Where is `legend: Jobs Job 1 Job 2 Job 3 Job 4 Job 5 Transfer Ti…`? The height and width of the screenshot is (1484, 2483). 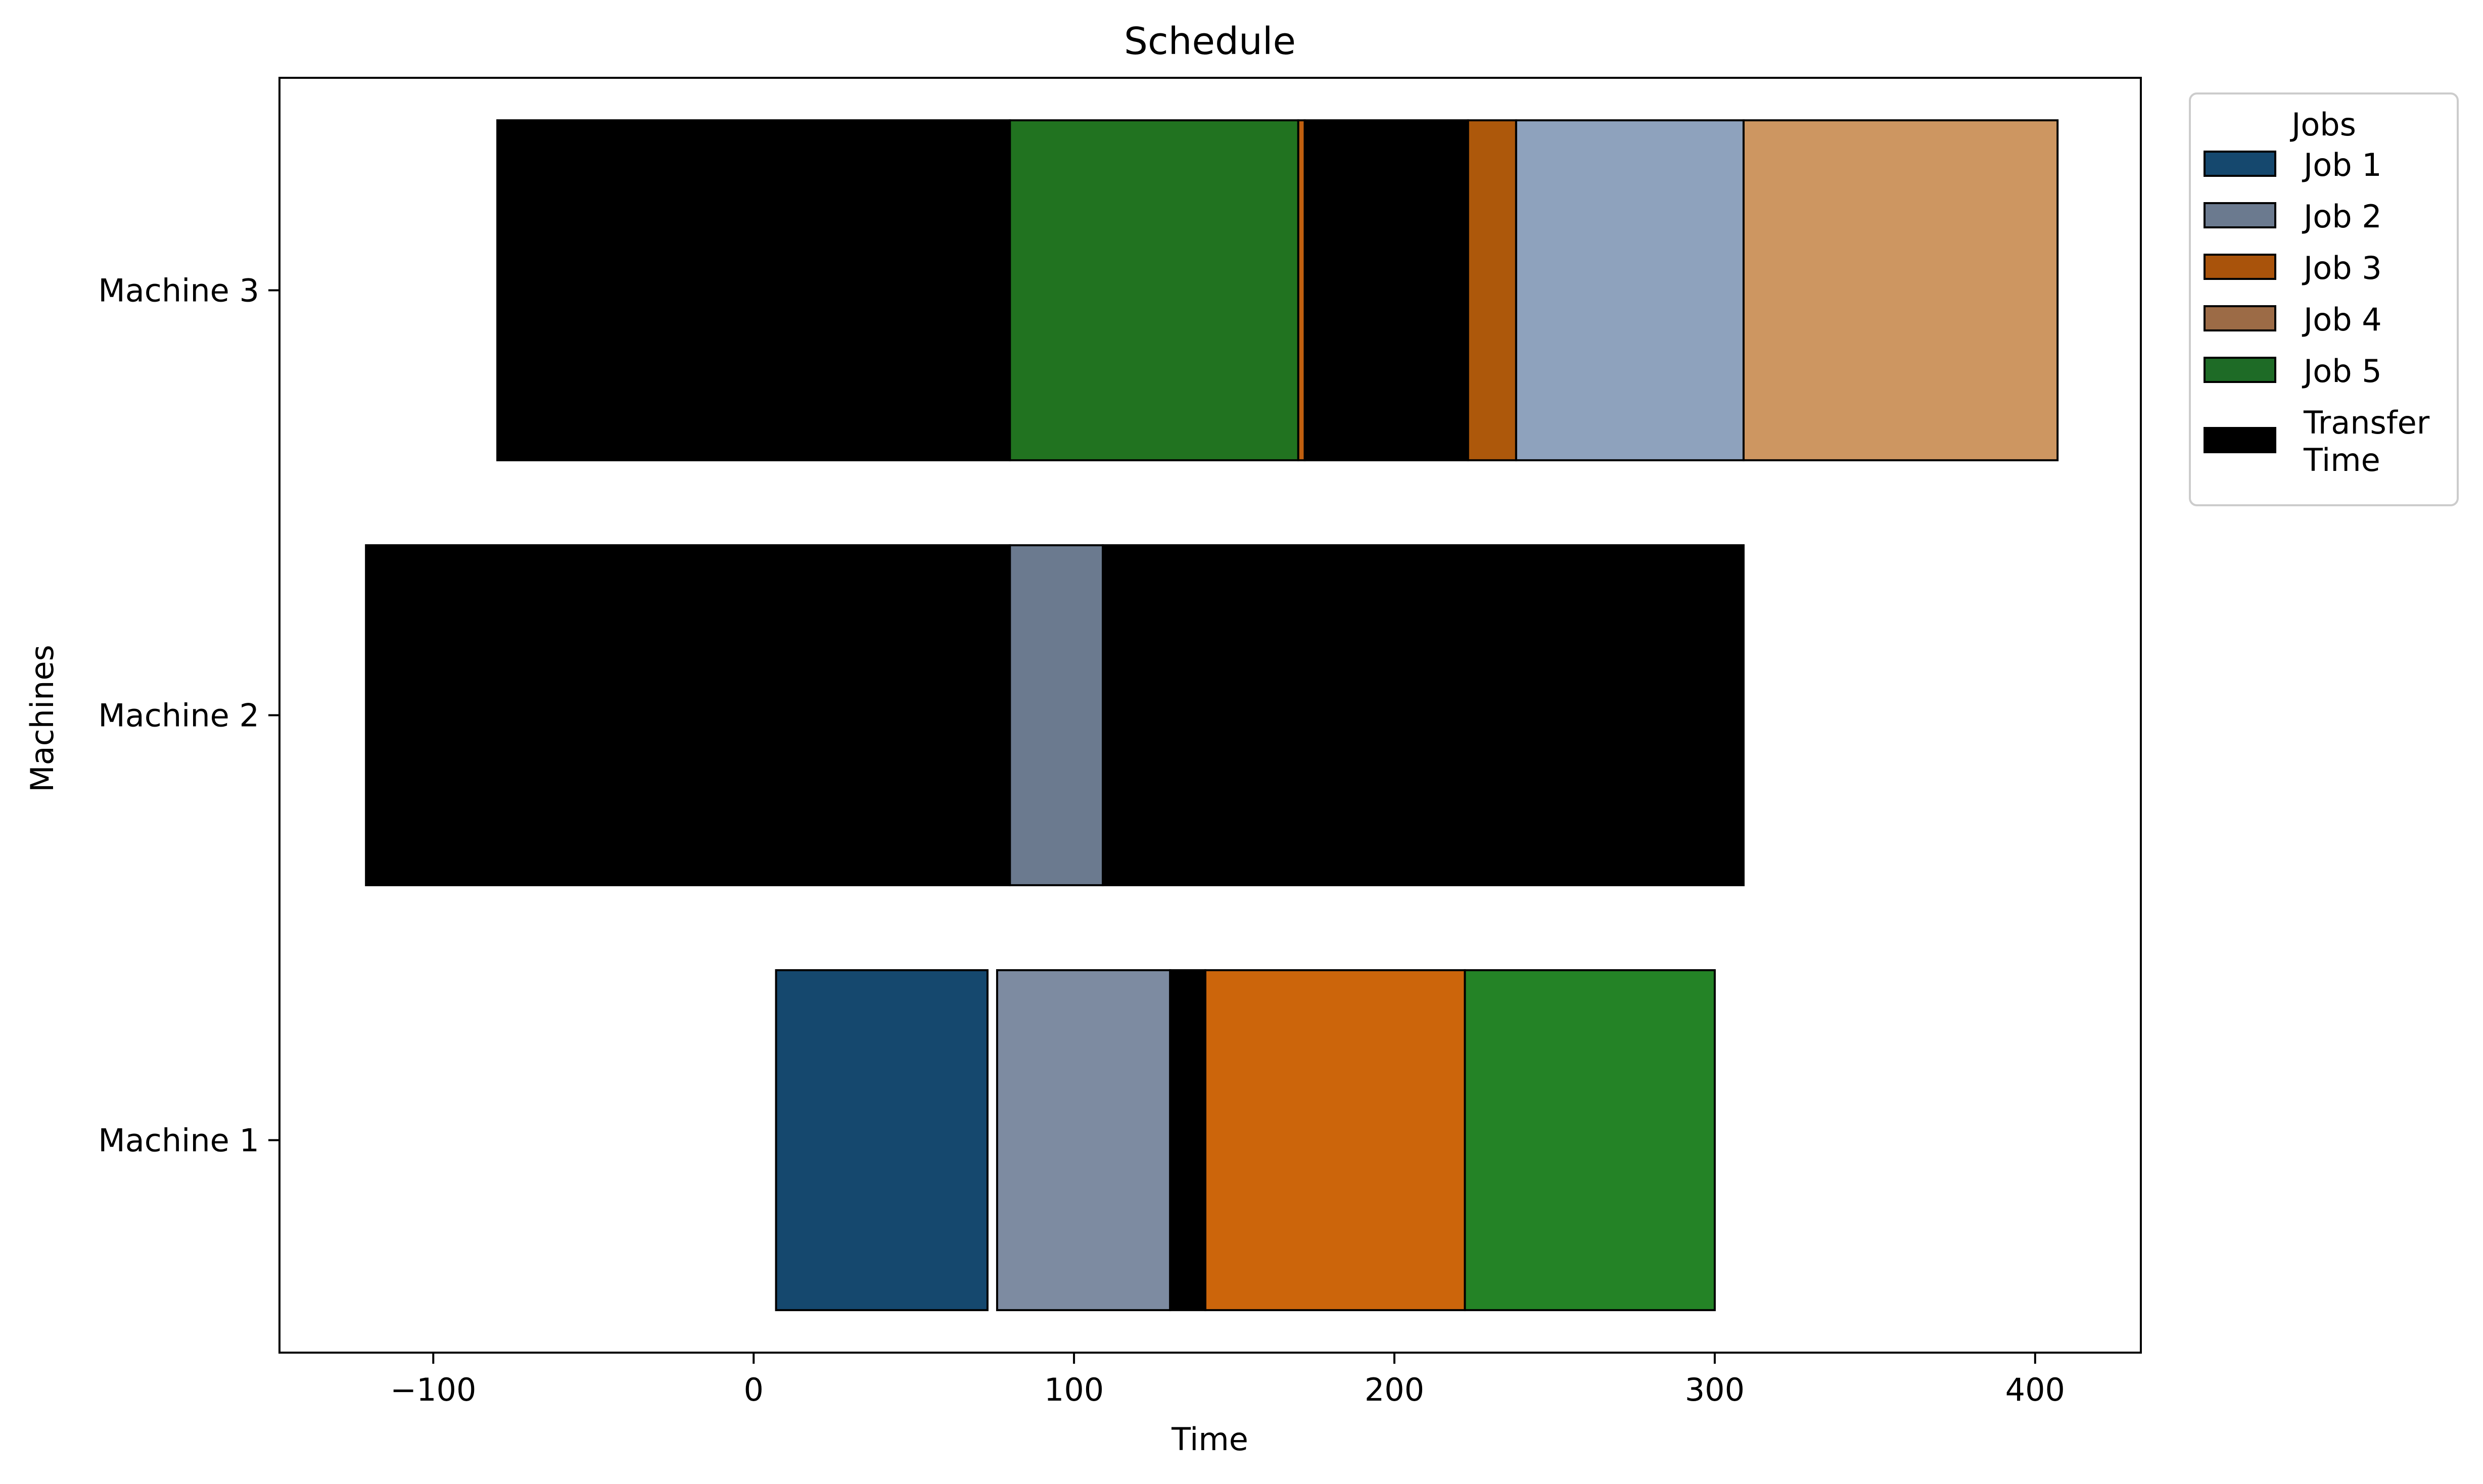 legend: Jobs Job 1 Job 2 Job 3 Job 4 Job 5 Transfer Ti… is located at coordinates (2324, 299).